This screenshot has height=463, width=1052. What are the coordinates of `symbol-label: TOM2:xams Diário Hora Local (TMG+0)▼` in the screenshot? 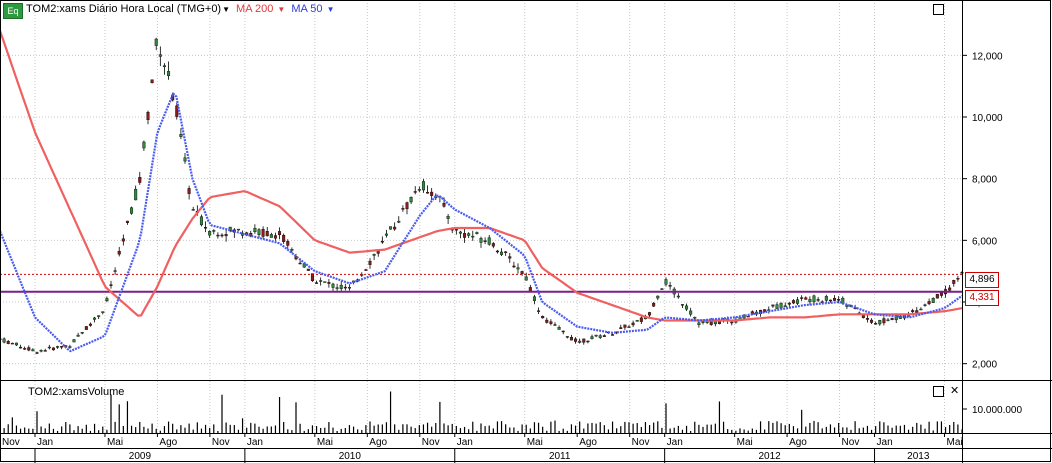 It's located at (128, 9).